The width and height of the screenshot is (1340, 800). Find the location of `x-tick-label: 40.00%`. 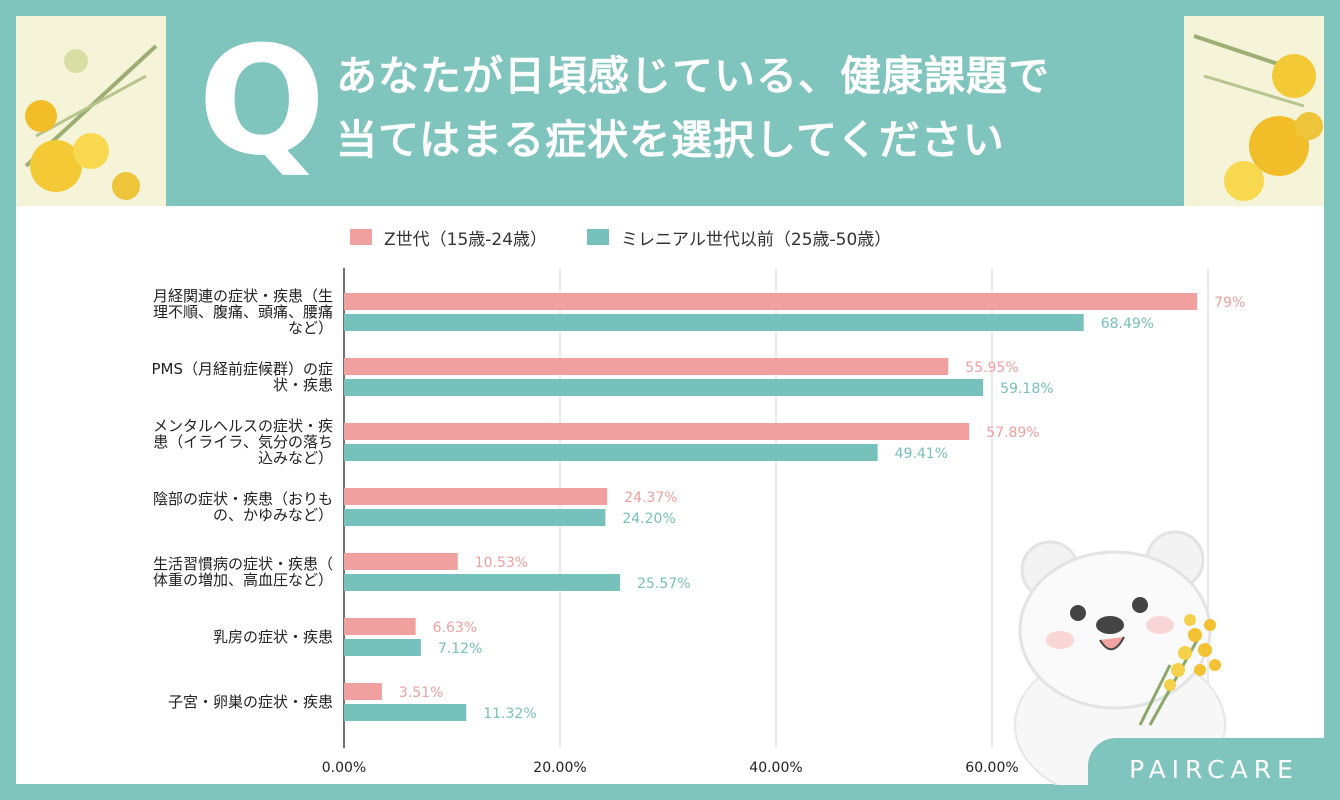

x-tick-label: 40.00% is located at coordinates (775, 768).